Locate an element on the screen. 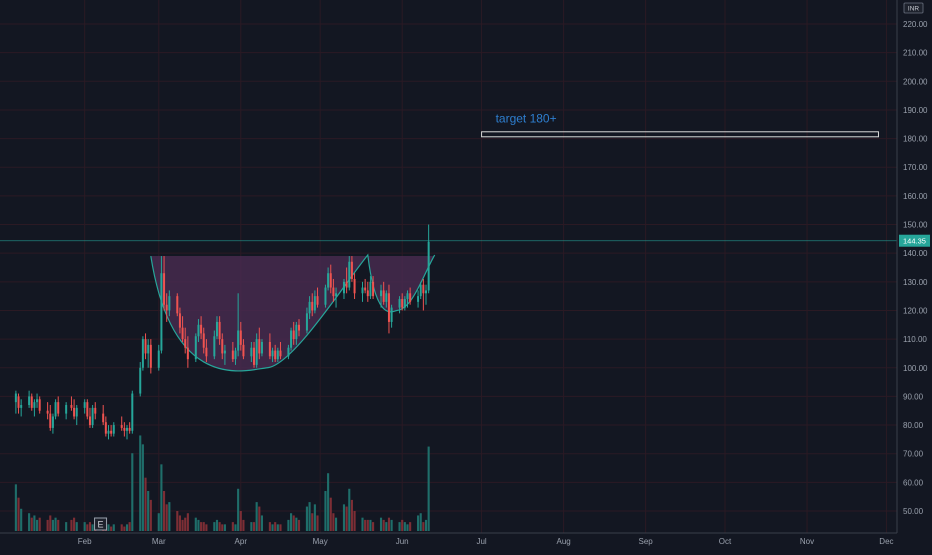  earnings-marker-label: E is located at coordinates (101, 525).